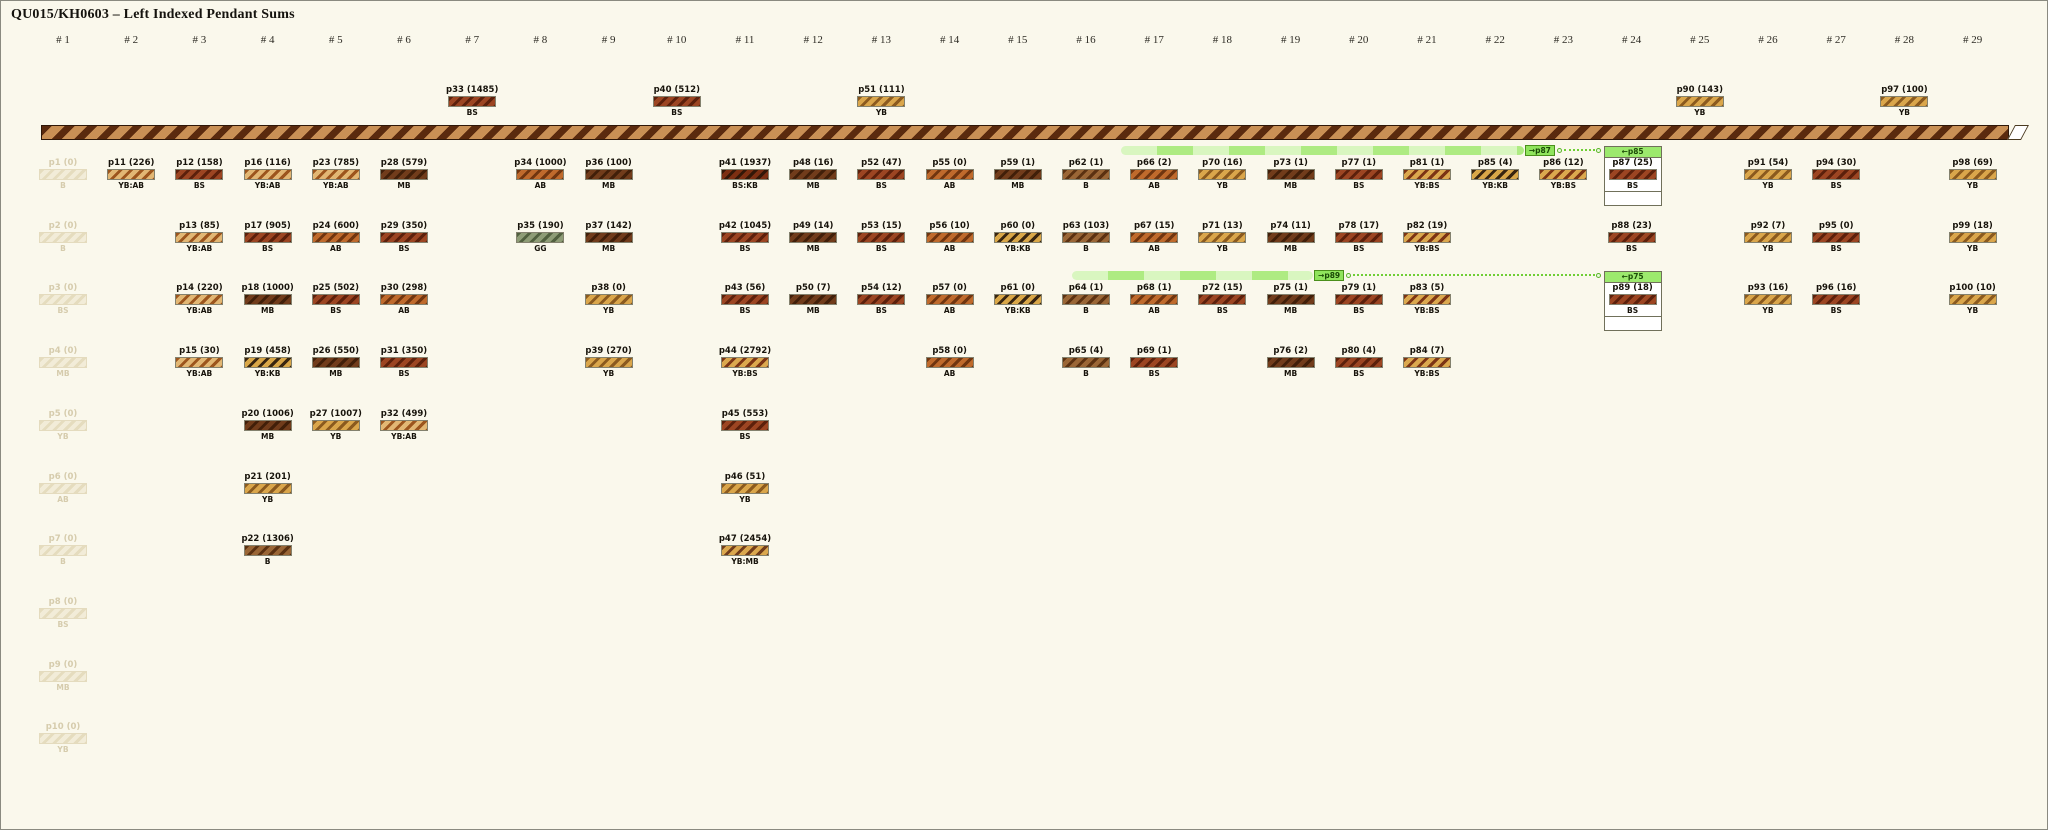 The width and height of the screenshot is (2048, 830). I want to click on pendant: p78 (17) BS, so click(1359, 237).